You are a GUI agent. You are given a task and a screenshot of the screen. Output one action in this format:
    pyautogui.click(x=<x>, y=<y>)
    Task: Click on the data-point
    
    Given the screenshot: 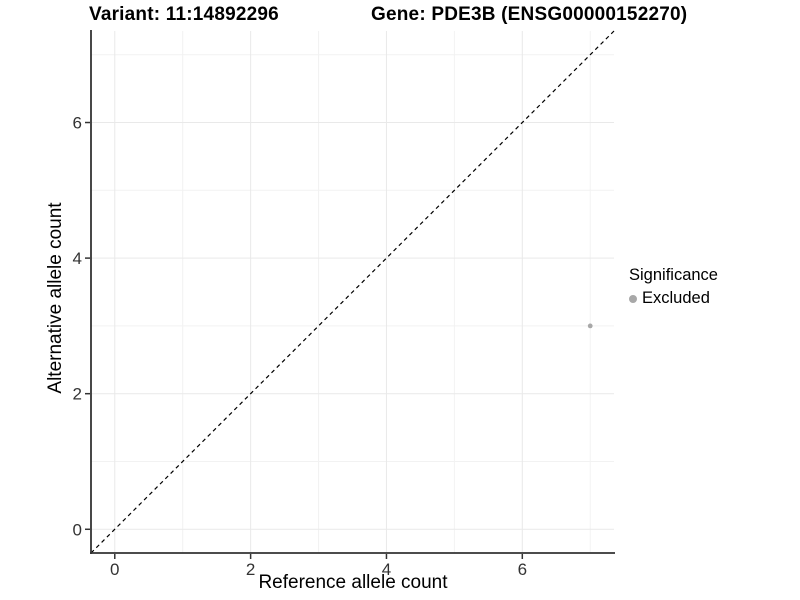 What is the action you would take?
    pyautogui.click(x=590, y=326)
    